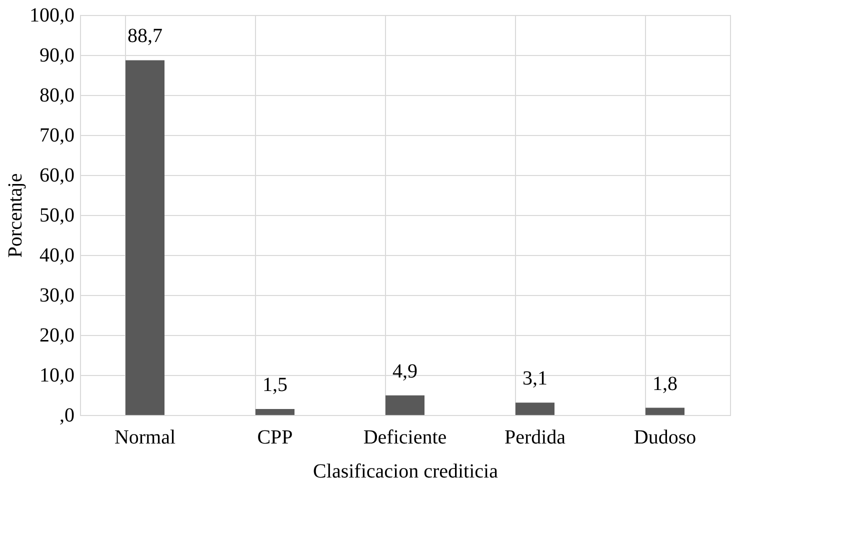  I want to click on data-label: 88,7, so click(145, 36).